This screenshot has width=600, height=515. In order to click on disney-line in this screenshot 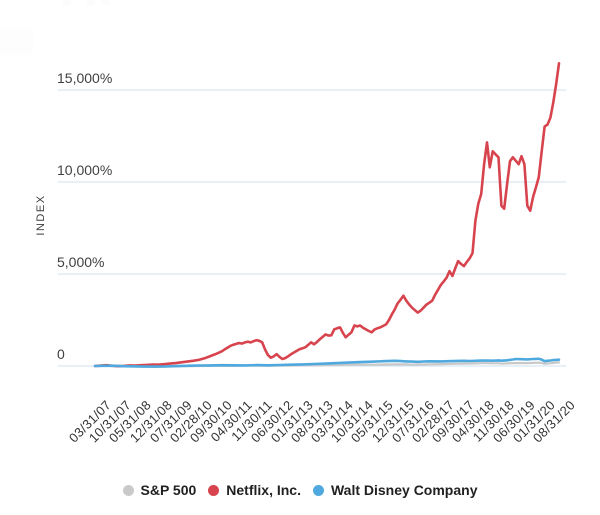, I will do `click(327, 362)`.